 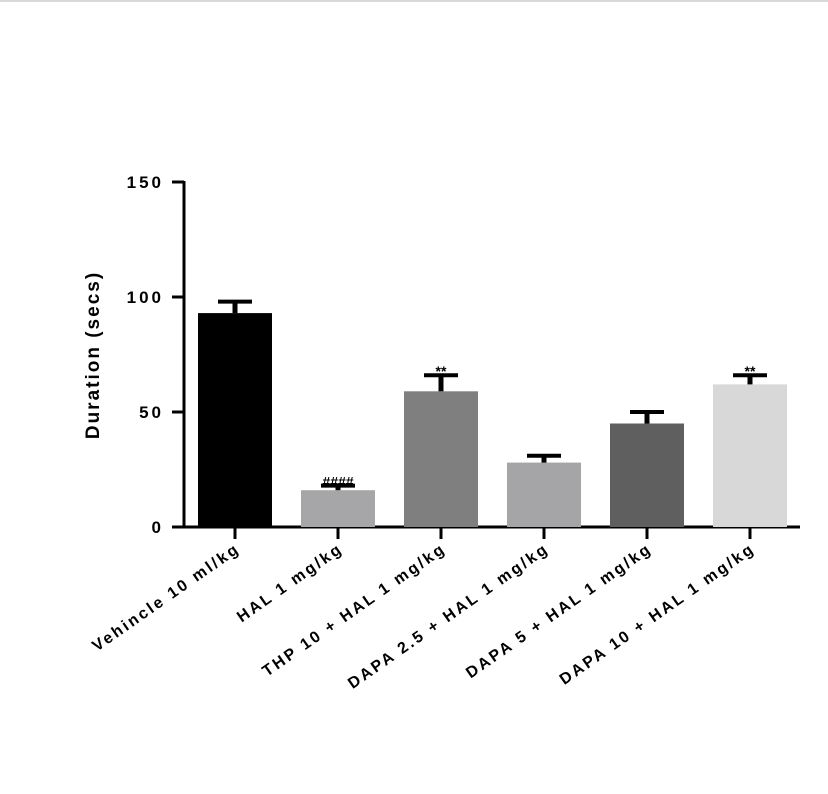 I want to click on x-tick-label: THP 10 + HAL 1 mg/kg, so click(x=355, y=610).